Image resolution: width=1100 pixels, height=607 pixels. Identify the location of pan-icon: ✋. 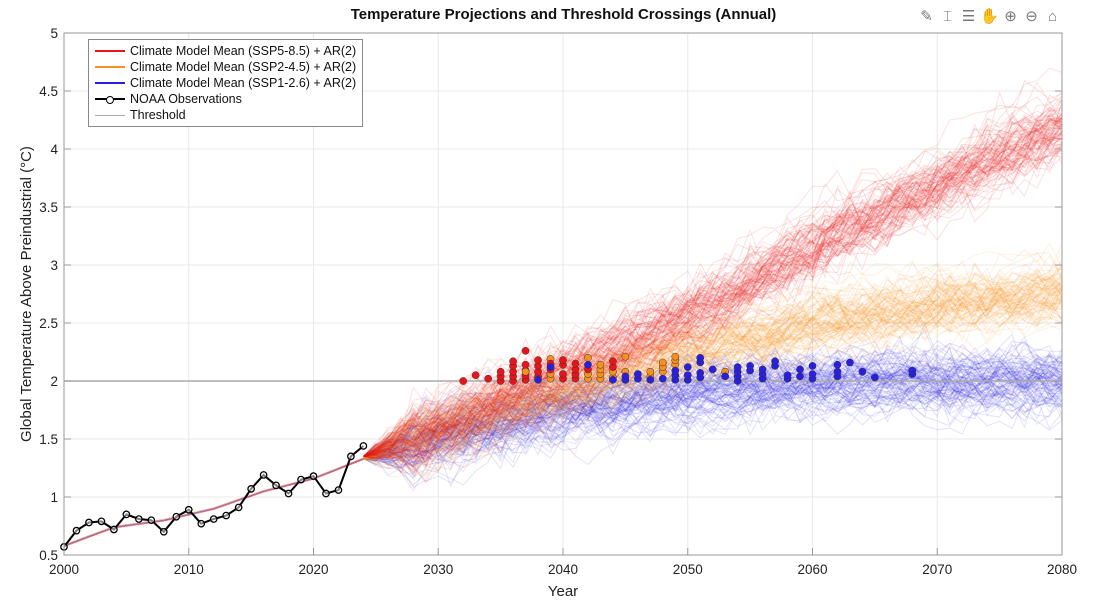
(989, 16).